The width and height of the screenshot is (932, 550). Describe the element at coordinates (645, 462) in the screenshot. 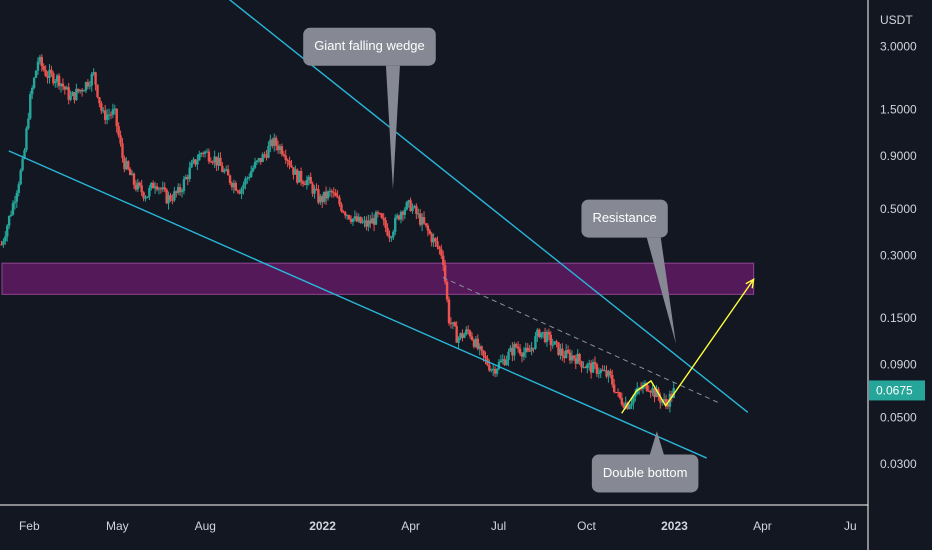

I see `annotation-callout: Double bottom` at that location.